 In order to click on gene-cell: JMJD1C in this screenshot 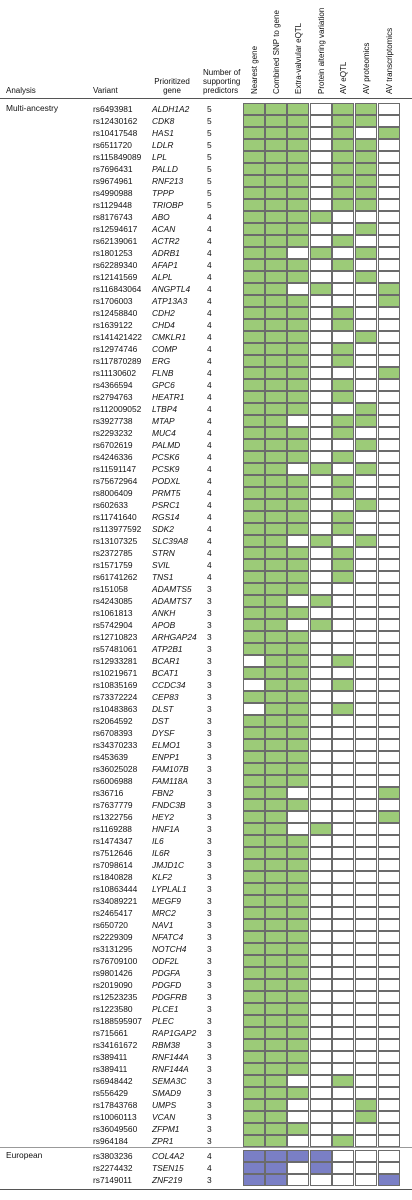, I will do `click(168, 864)`.